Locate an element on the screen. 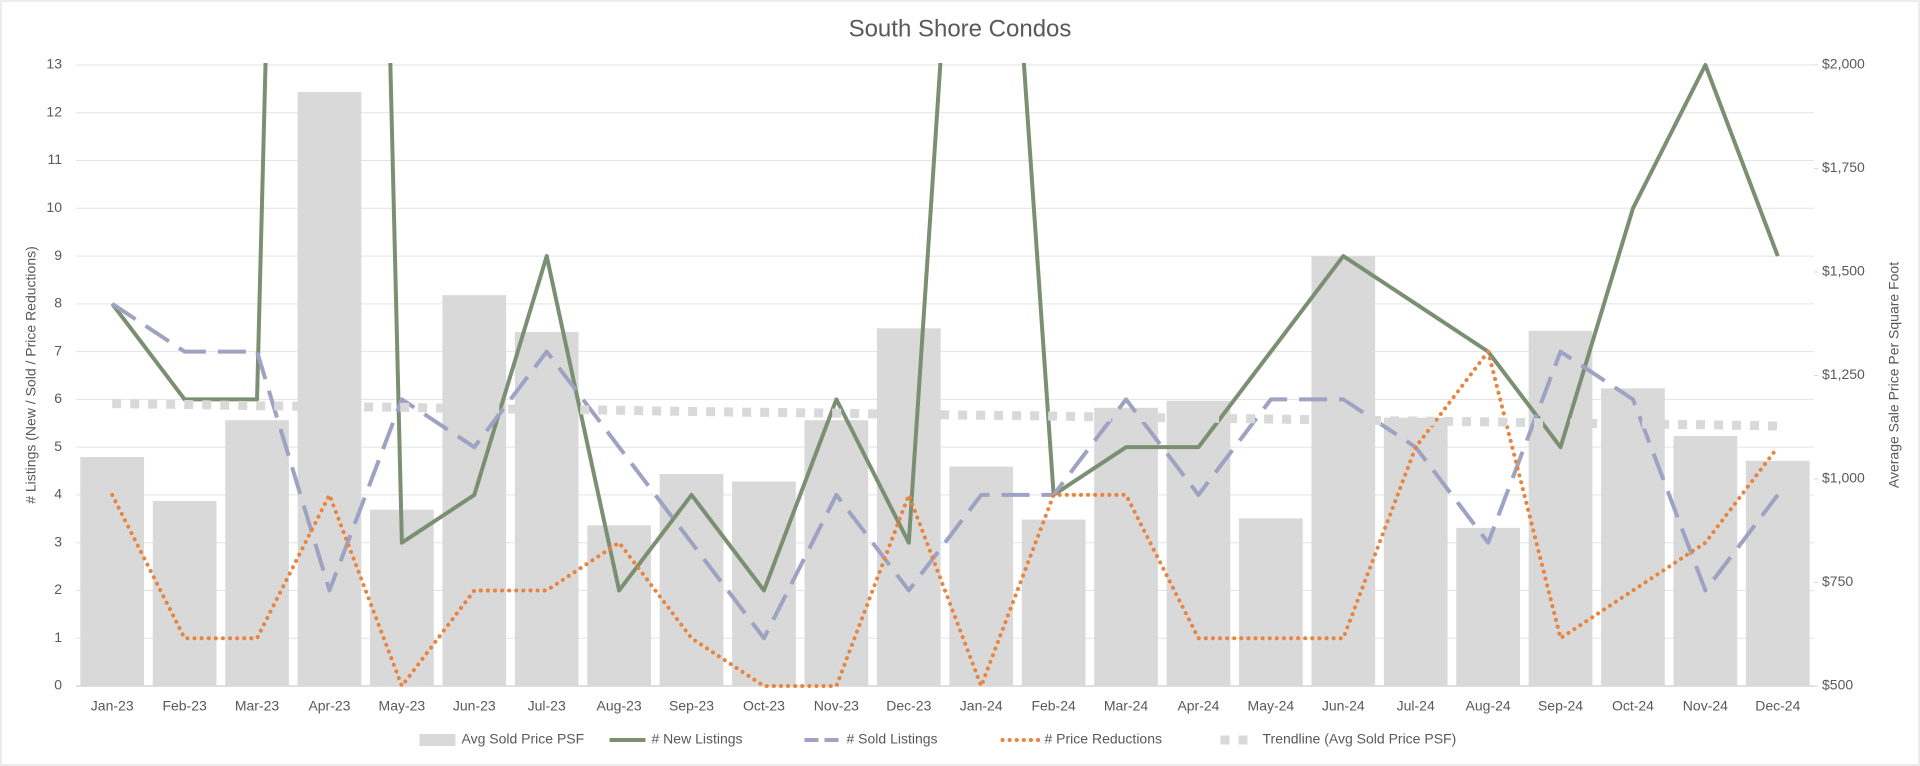 The height and width of the screenshot is (766, 1920). x-tick-label: Jan-24 is located at coordinates (981, 706).